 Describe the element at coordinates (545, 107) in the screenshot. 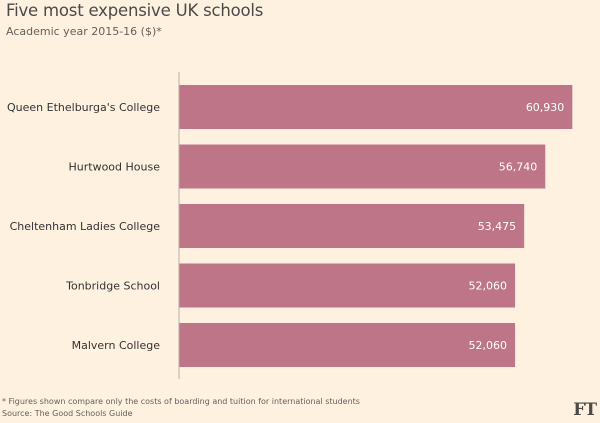

I see `data-label: 60,930` at that location.